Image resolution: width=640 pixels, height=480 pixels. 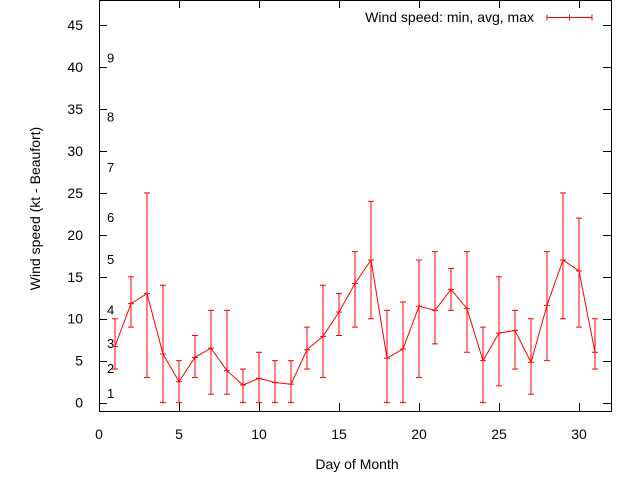 What do you see at coordinates (419, 434) in the screenshot?
I see `x-tick-label: 20` at bounding box center [419, 434].